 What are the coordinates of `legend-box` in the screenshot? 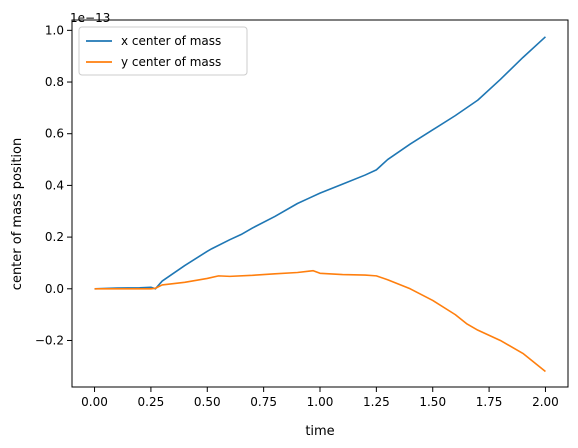 It's located at (163, 51).